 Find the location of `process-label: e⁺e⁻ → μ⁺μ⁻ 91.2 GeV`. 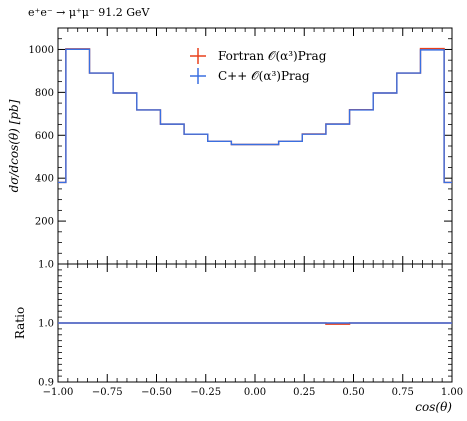

process-label: e⁺e⁻ → μ⁺μ⁻ 91.2 GeV is located at coordinates (89, 12).